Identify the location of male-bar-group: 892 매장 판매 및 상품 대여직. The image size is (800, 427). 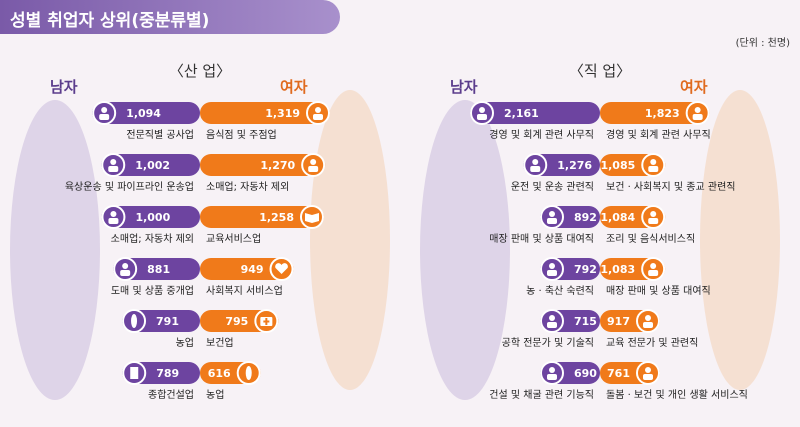
(544, 225).